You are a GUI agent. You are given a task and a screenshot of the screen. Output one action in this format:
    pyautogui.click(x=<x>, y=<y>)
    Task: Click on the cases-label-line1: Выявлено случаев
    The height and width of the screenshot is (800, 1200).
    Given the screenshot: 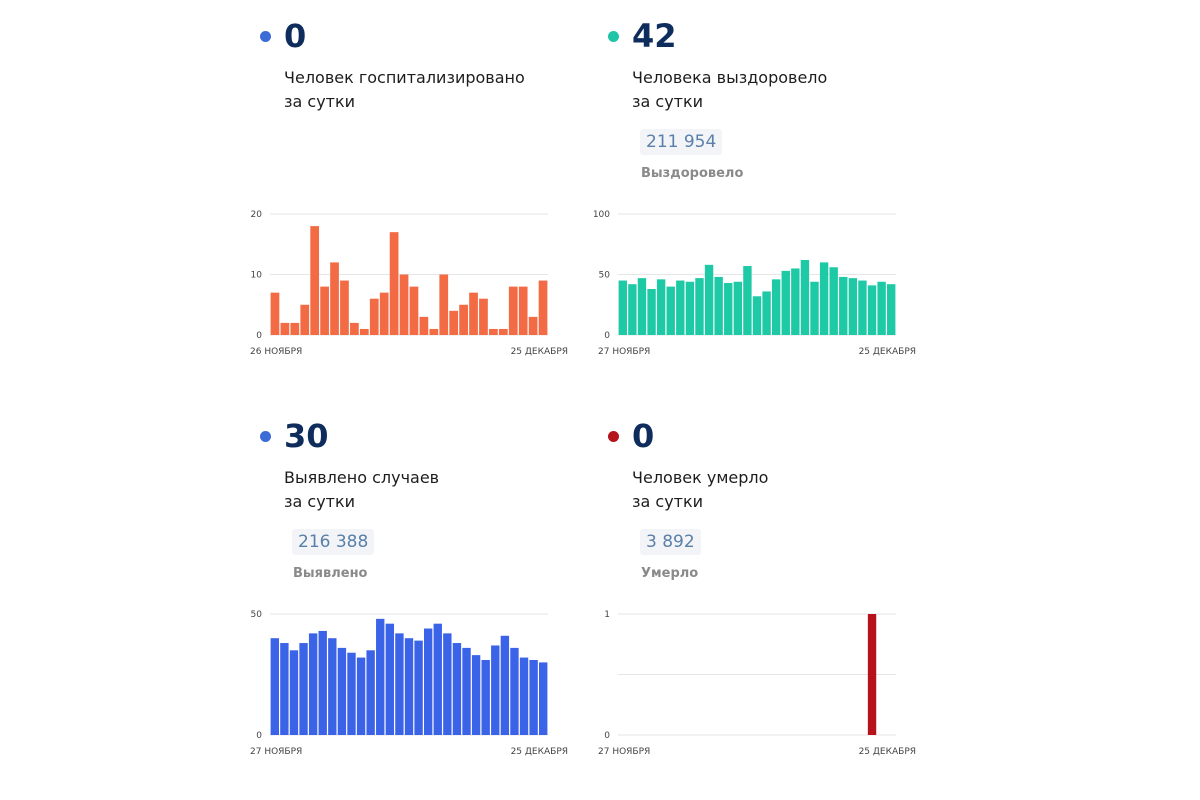 What is the action you would take?
    pyautogui.click(x=362, y=477)
    